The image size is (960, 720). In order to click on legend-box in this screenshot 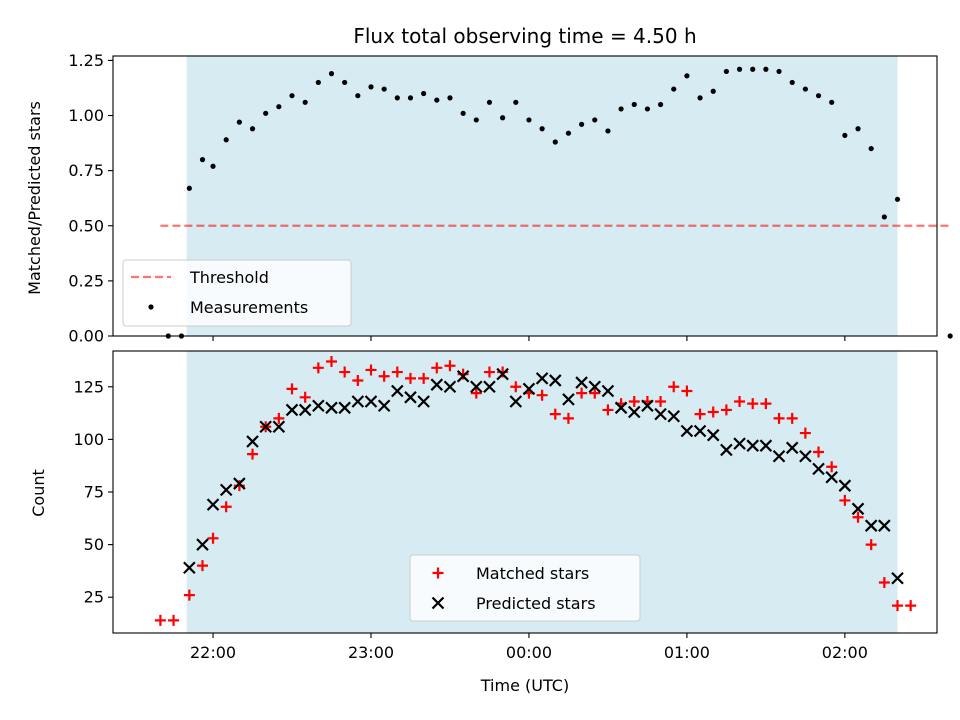, I will do `click(525, 588)`.